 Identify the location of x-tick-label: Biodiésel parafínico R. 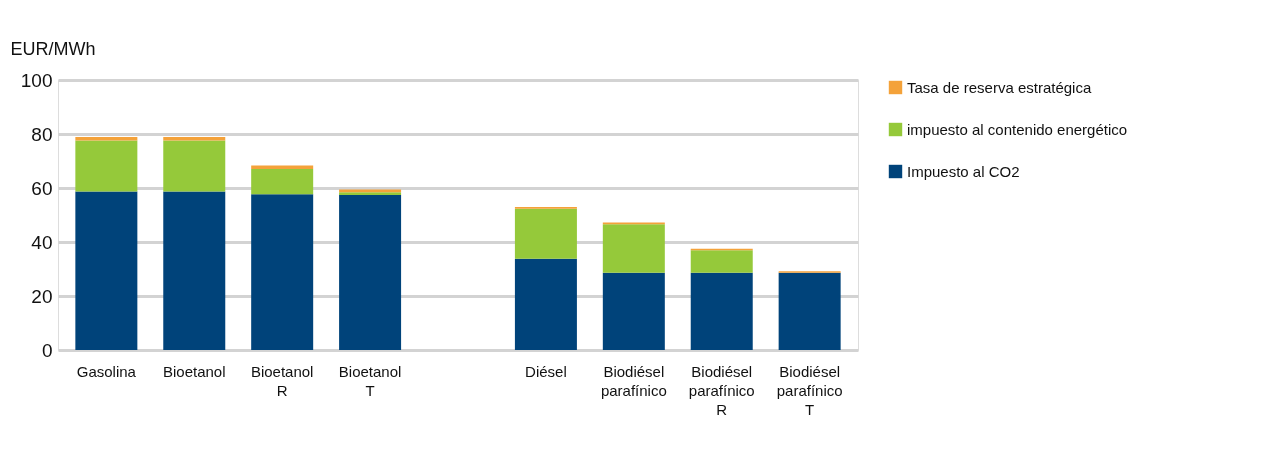
(721, 390).